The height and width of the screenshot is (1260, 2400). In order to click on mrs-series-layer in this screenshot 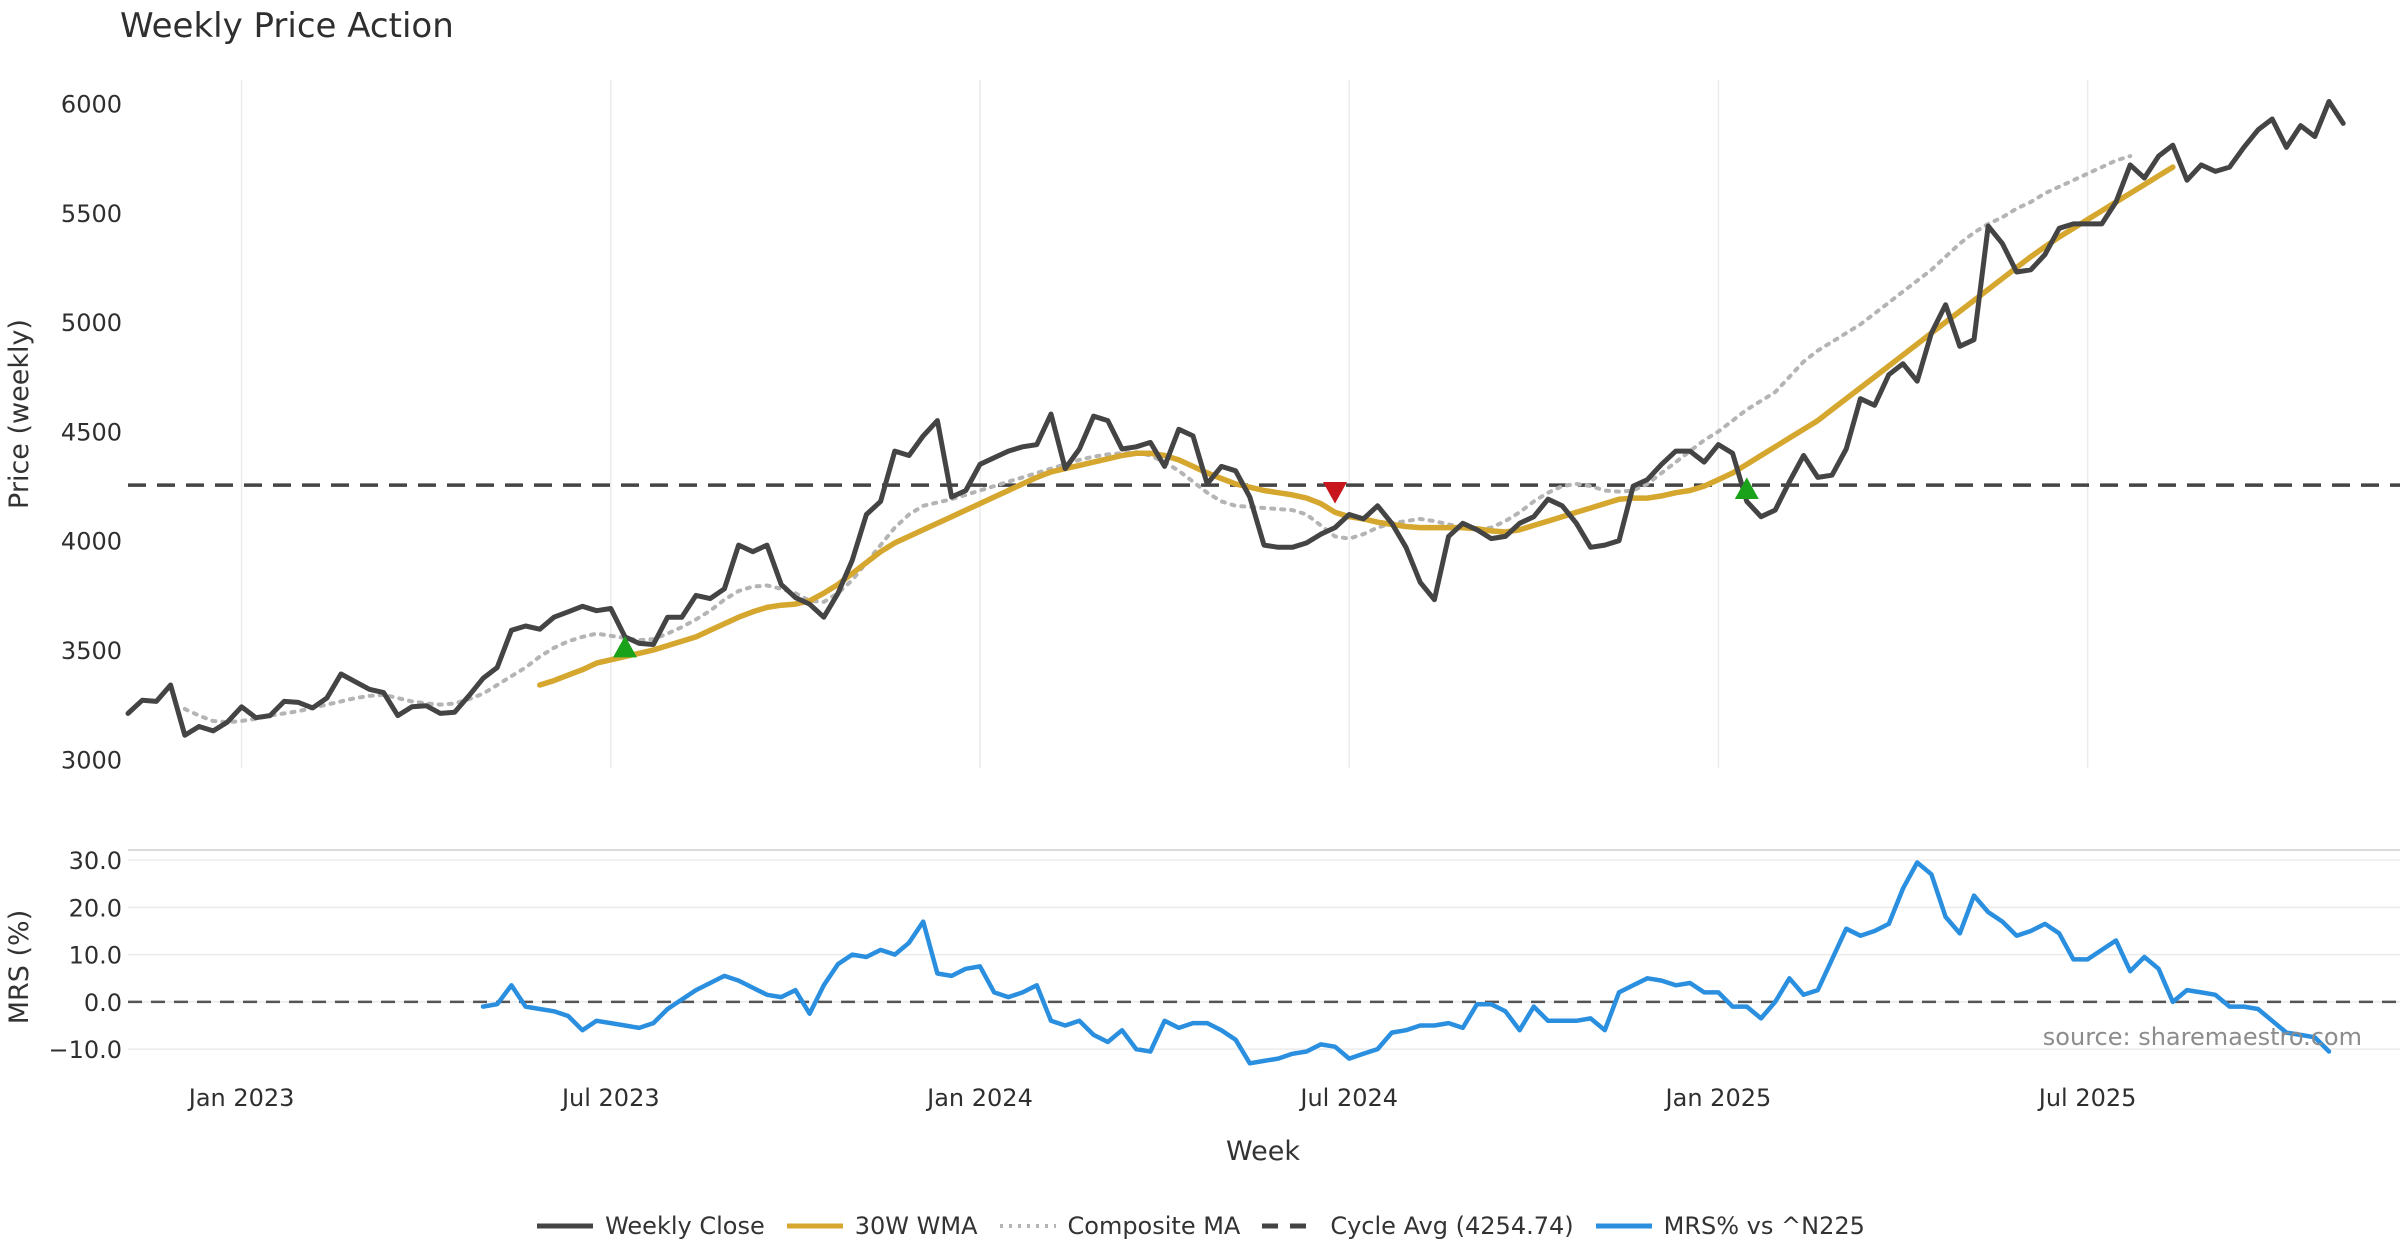, I will do `click(1406, 963)`.